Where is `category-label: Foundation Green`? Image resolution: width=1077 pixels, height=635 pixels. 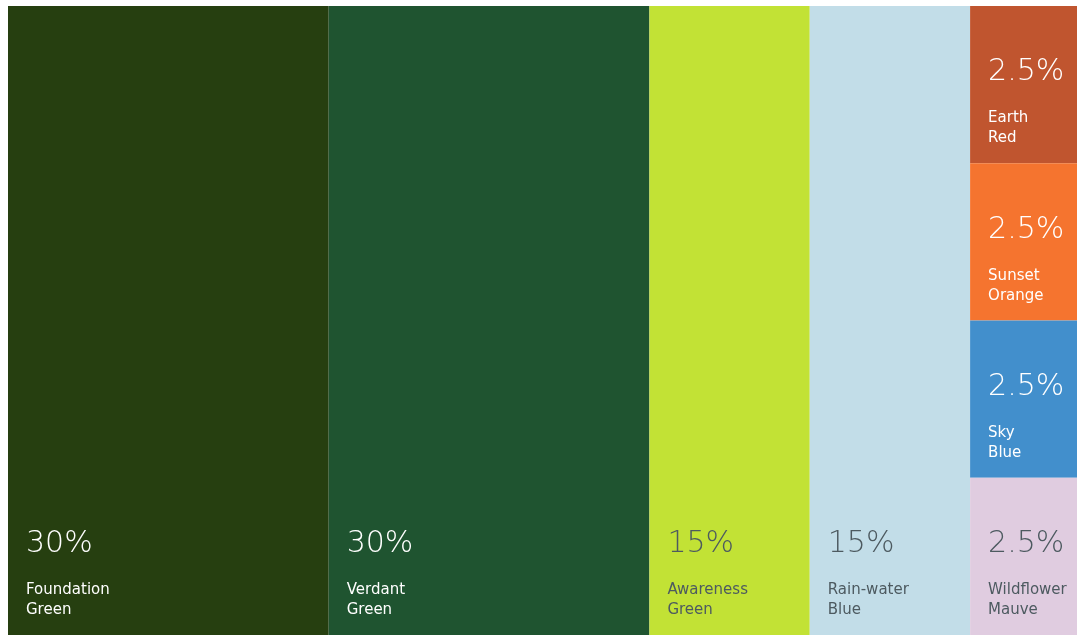
category-label: Foundation Green is located at coordinates (68, 599).